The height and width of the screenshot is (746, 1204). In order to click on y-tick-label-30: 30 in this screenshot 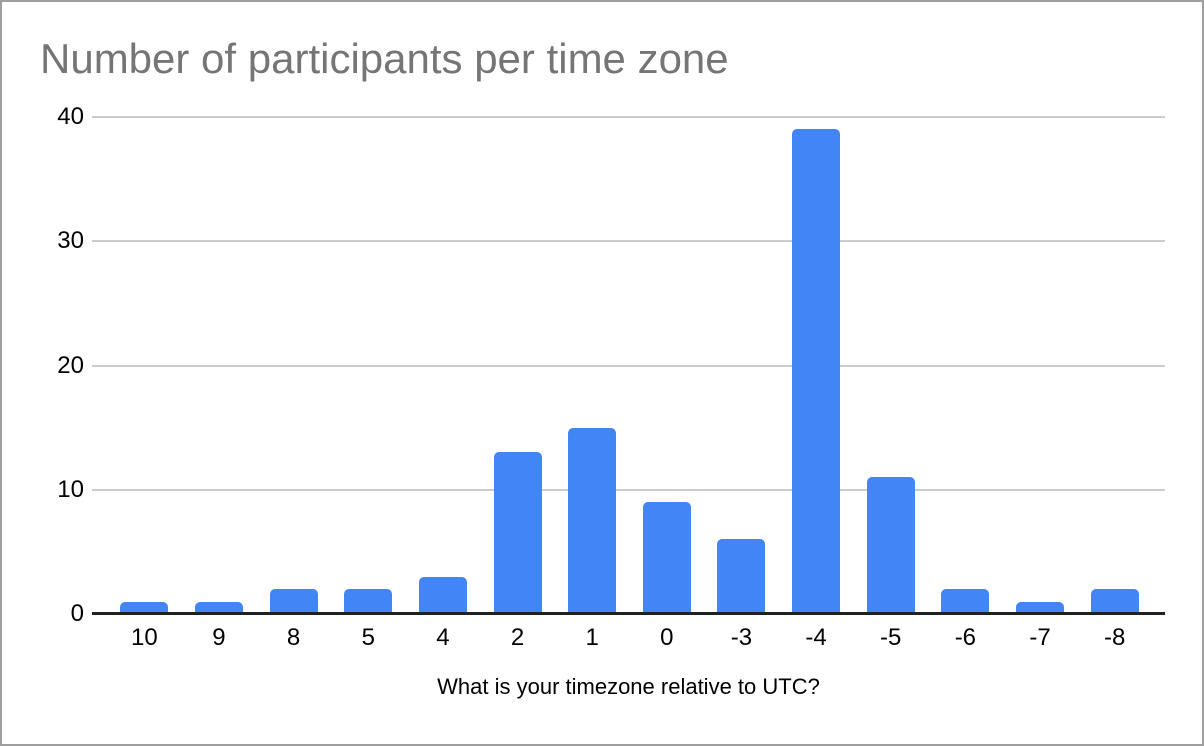, I will do `click(70, 241)`.